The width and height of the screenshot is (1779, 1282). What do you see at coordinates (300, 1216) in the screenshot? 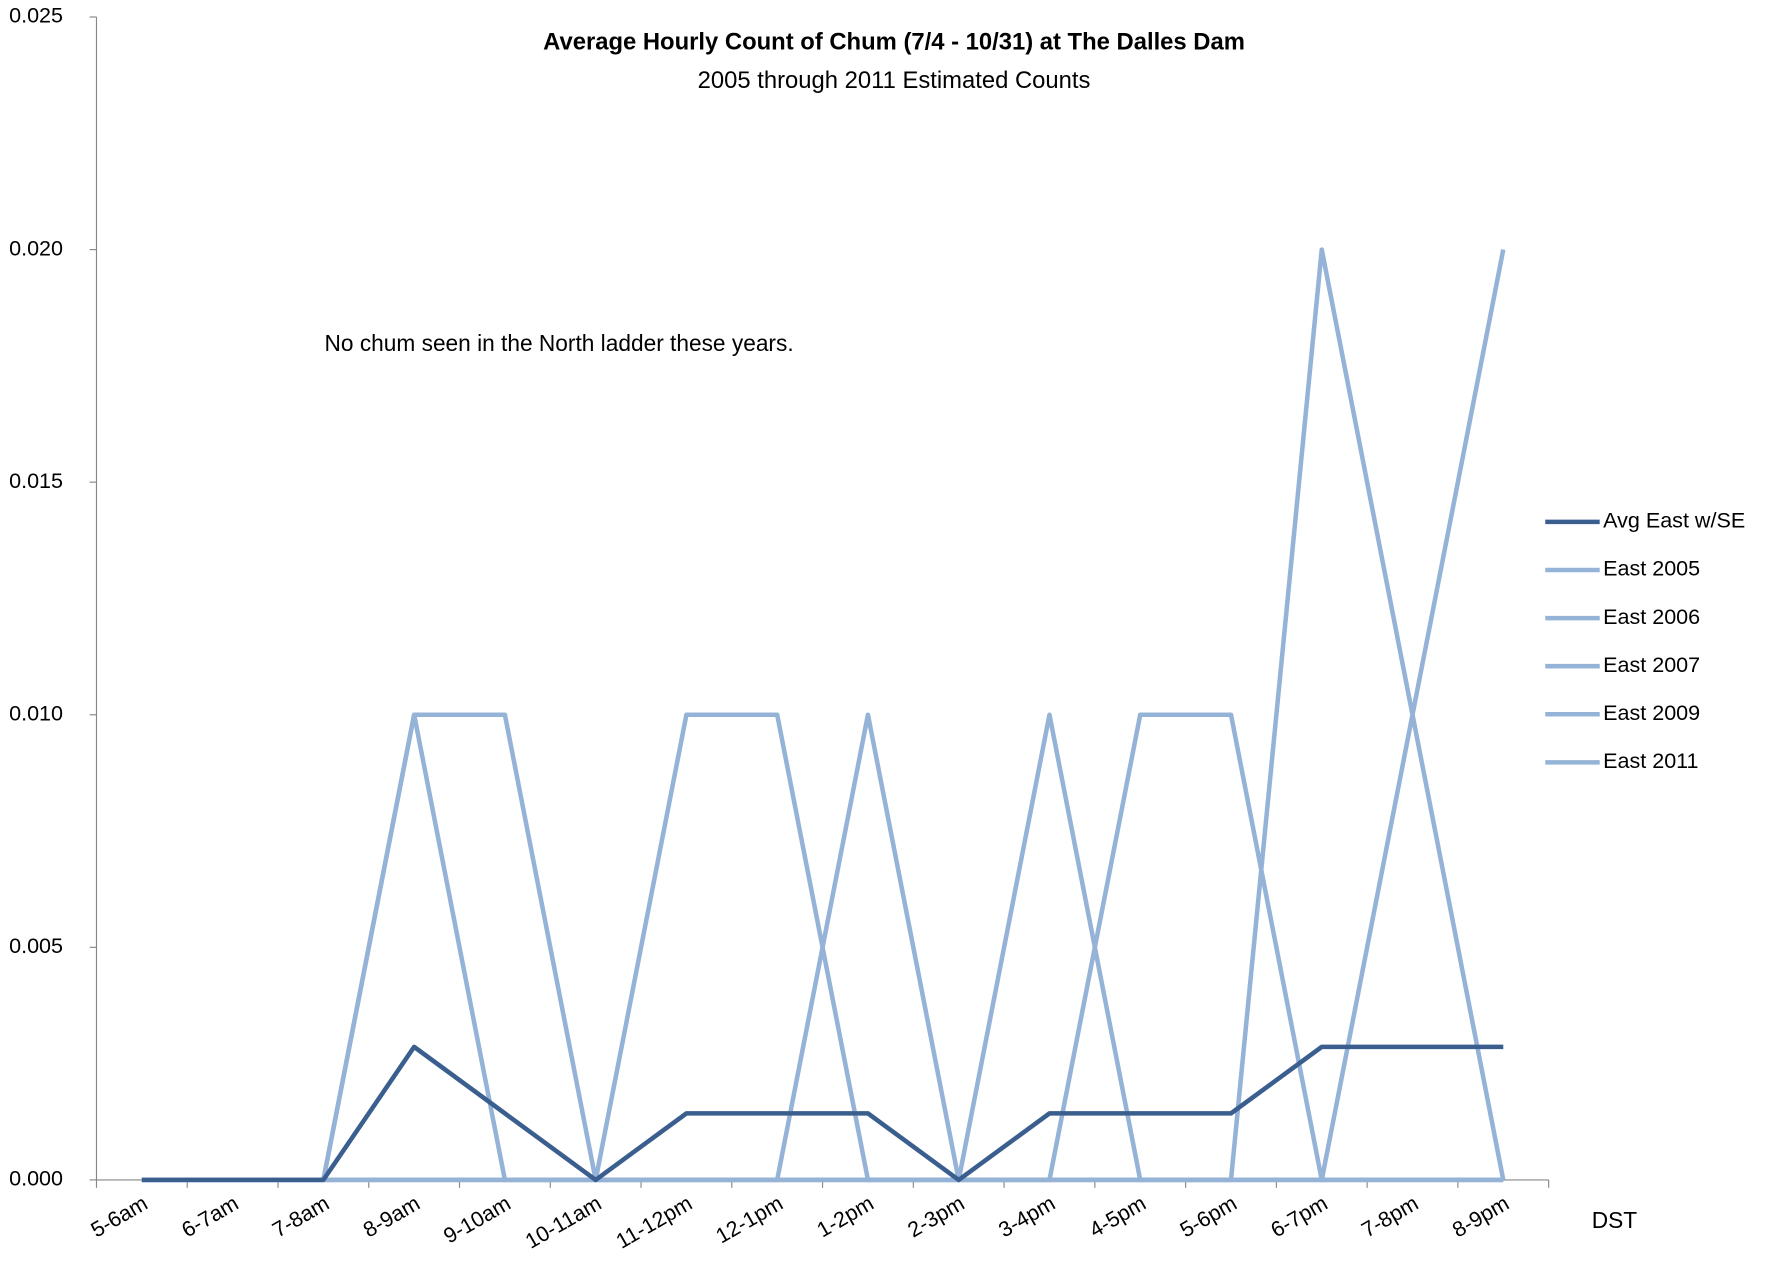
I see `x-tick-label: 7-8am` at bounding box center [300, 1216].